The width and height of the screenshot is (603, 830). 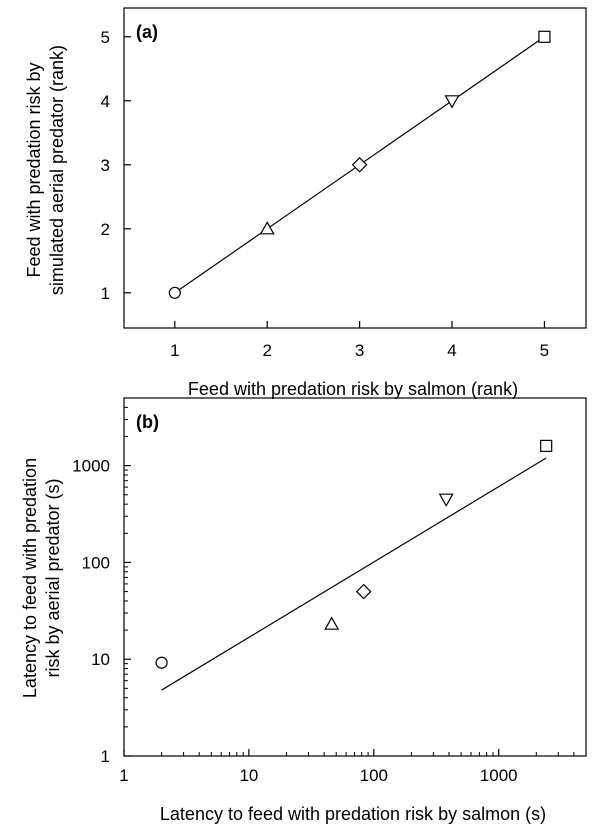 What do you see at coordinates (105, 229) in the screenshot?
I see `y-tick-label: 2` at bounding box center [105, 229].